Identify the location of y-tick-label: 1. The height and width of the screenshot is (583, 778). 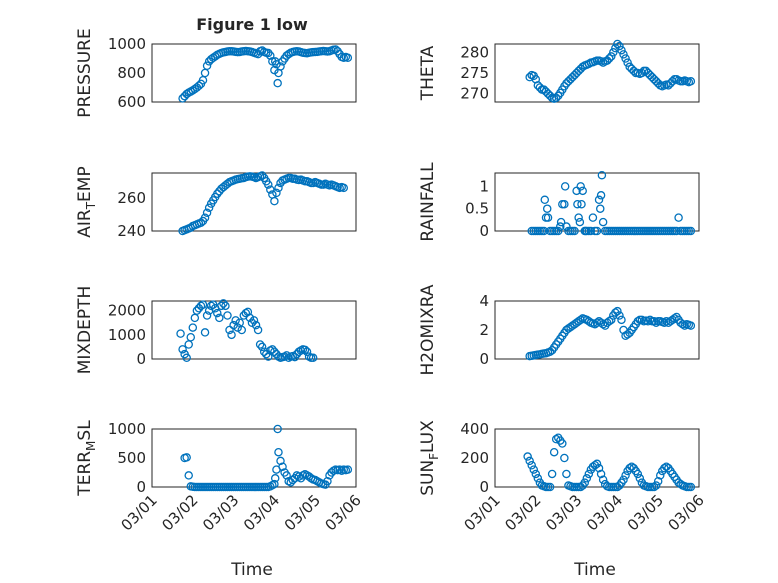
(484, 186).